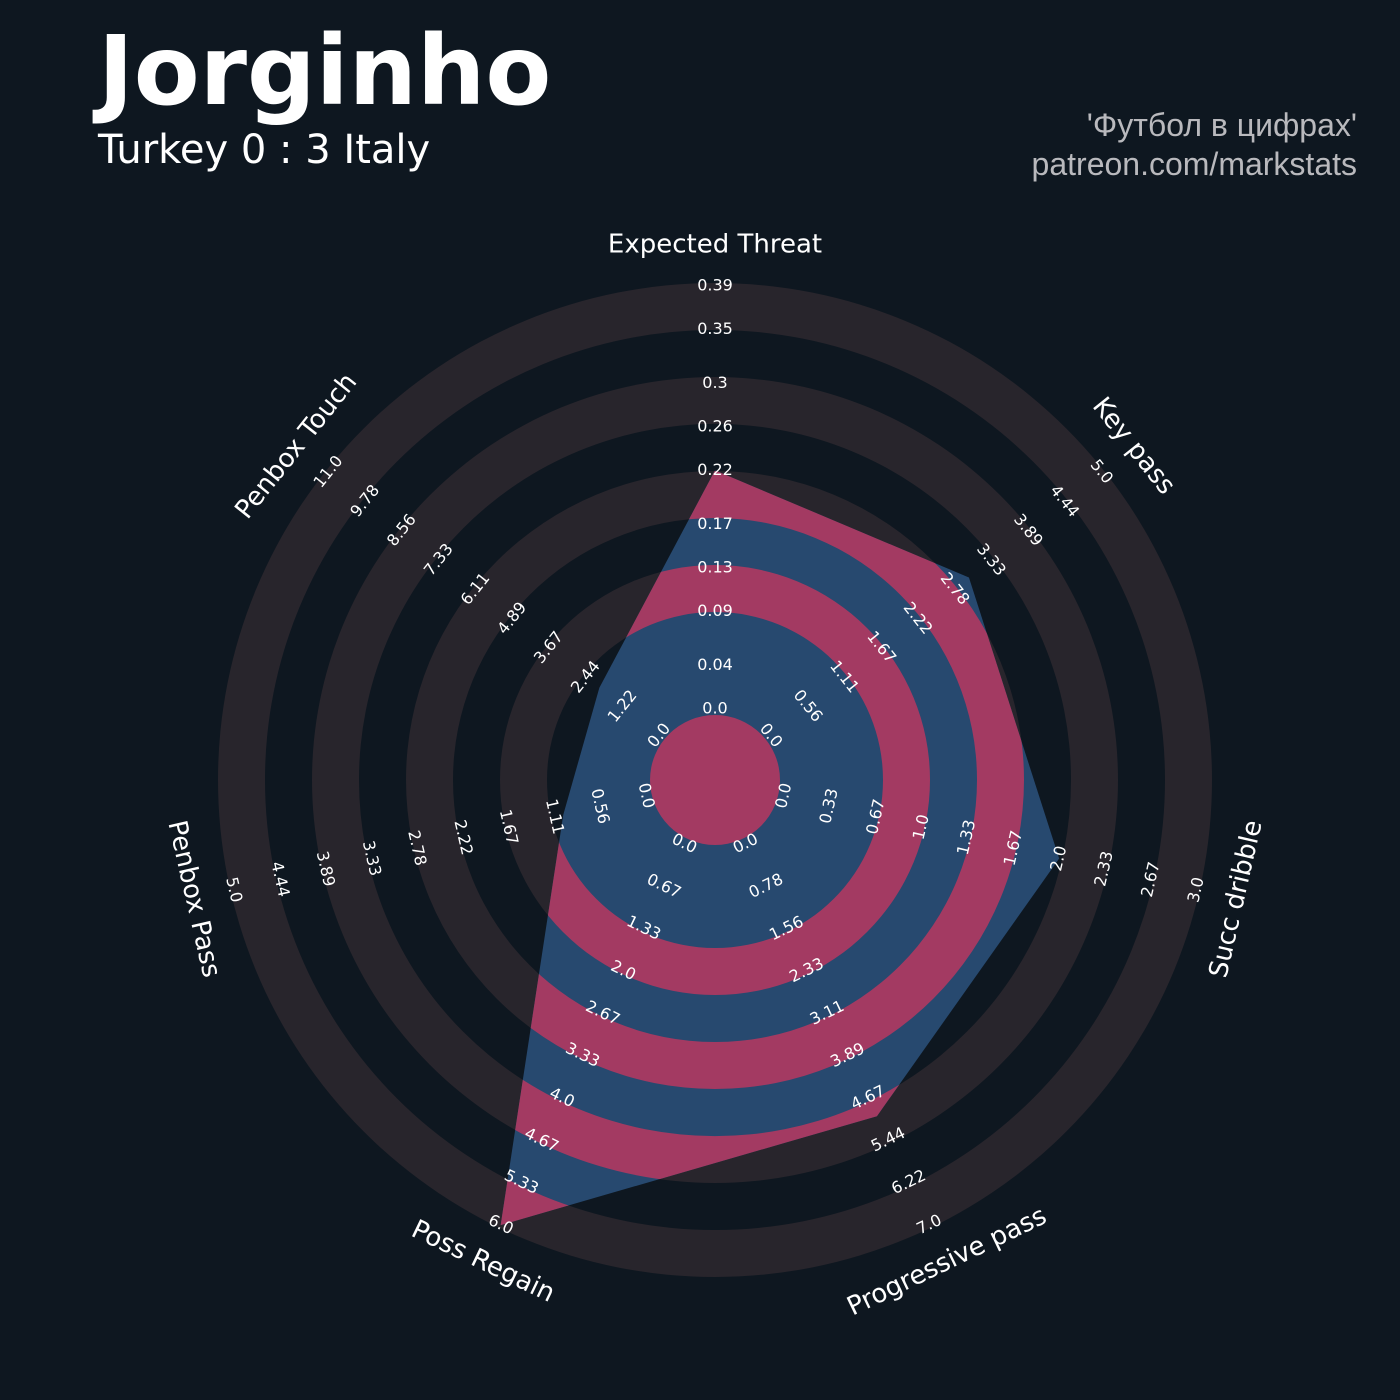 The height and width of the screenshot is (1400, 1400). I want to click on tick-label: 0.26, so click(715, 426).